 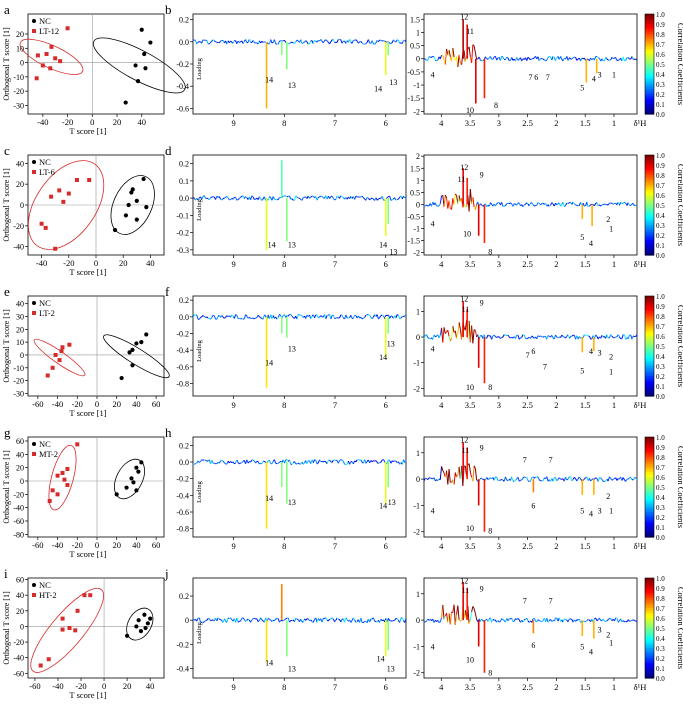 I want to click on peak-label: 11, so click(x=466, y=590).